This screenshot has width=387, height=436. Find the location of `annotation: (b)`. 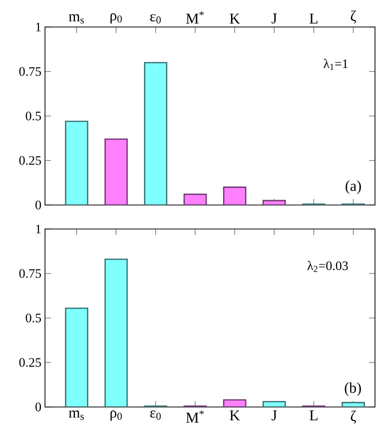

annotation: (b) is located at coordinates (352, 389).